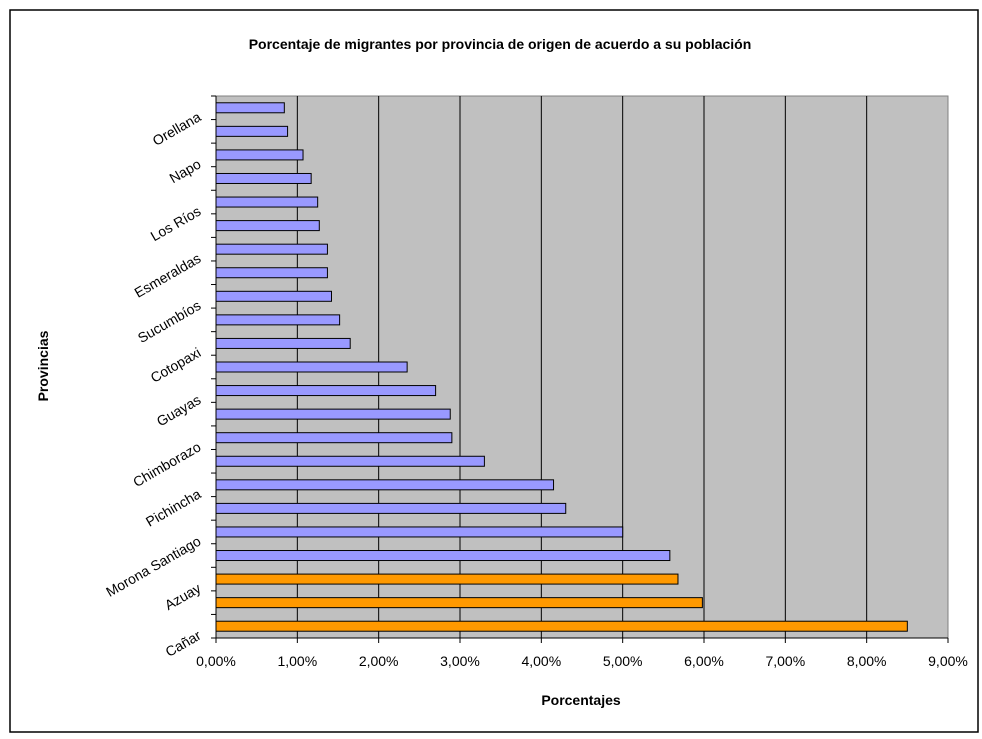  I want to click on x-tick-label: 4,00%, so click(541, 661).